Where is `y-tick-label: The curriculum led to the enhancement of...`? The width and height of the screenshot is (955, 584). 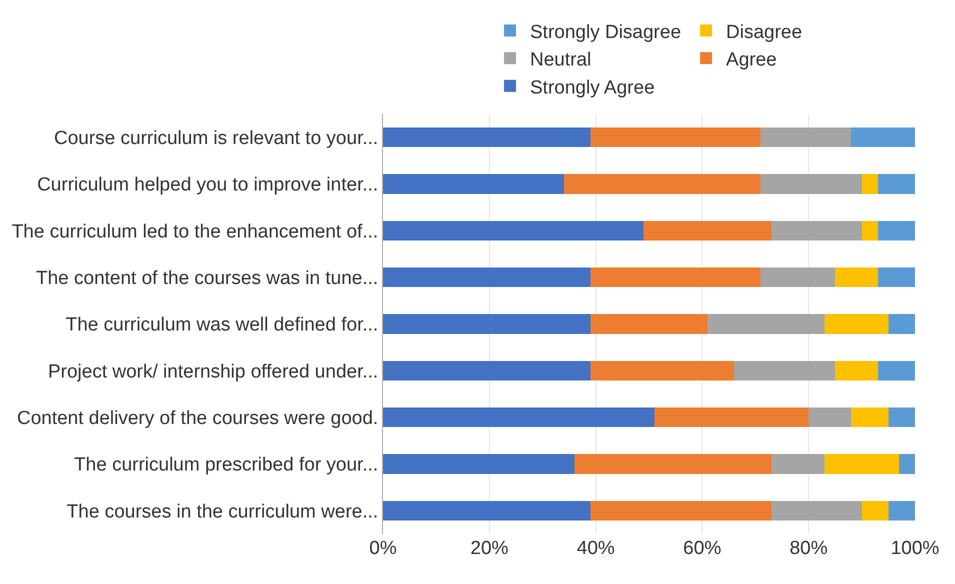
y-tick-label: The curriculum led to the enhancement of... is located at coordinates (195, 231).